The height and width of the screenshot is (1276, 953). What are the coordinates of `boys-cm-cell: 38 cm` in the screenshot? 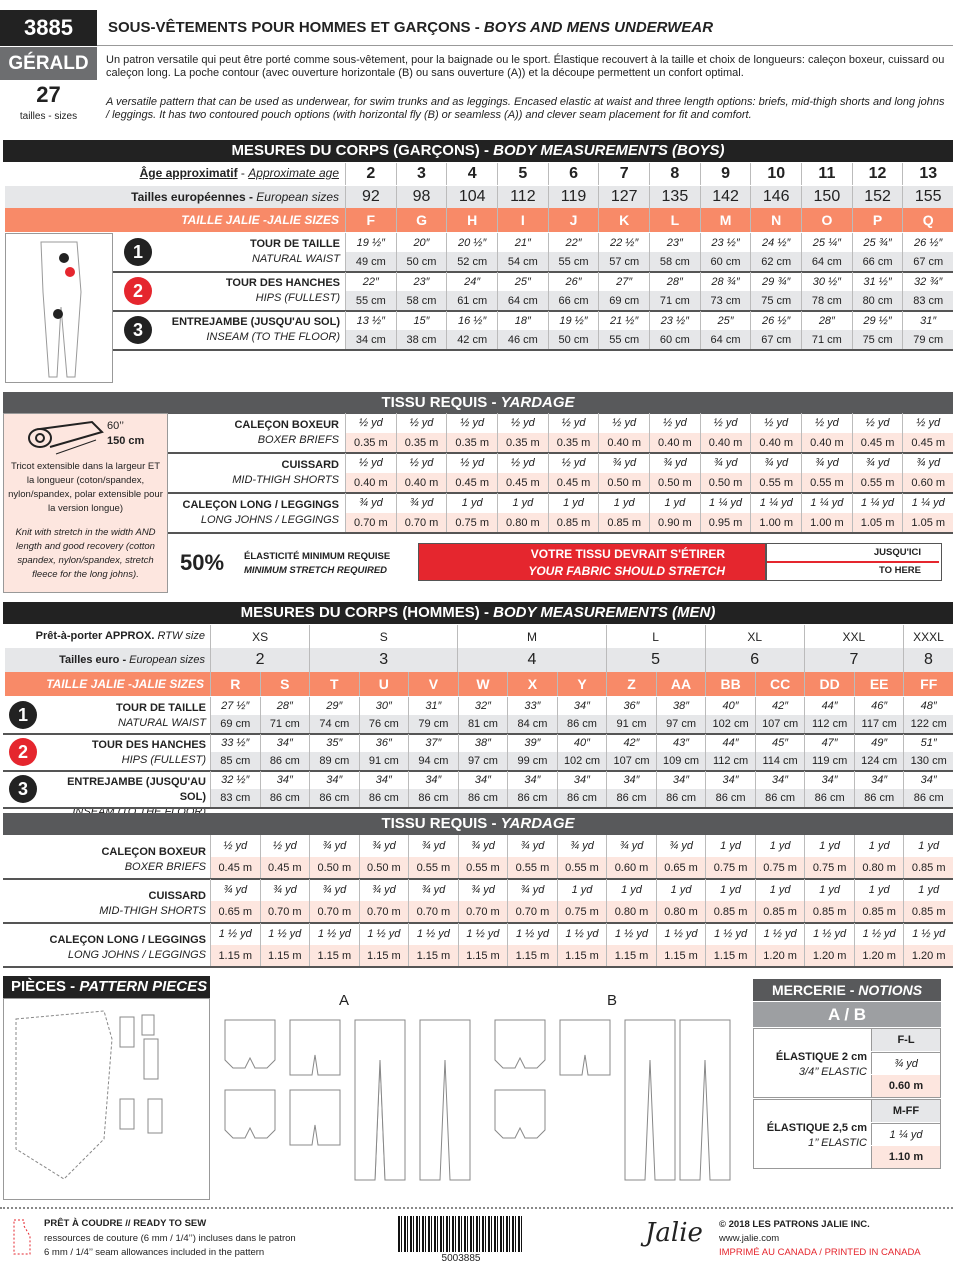 It's located at (421, 339).